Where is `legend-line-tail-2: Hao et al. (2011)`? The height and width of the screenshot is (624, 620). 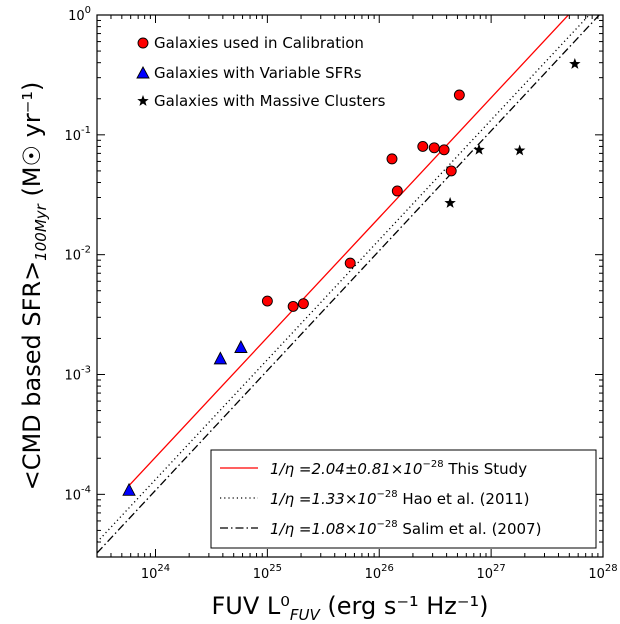 legend-line-tail-2: Hao et al. (2011) is located at coordinates (464, 499).